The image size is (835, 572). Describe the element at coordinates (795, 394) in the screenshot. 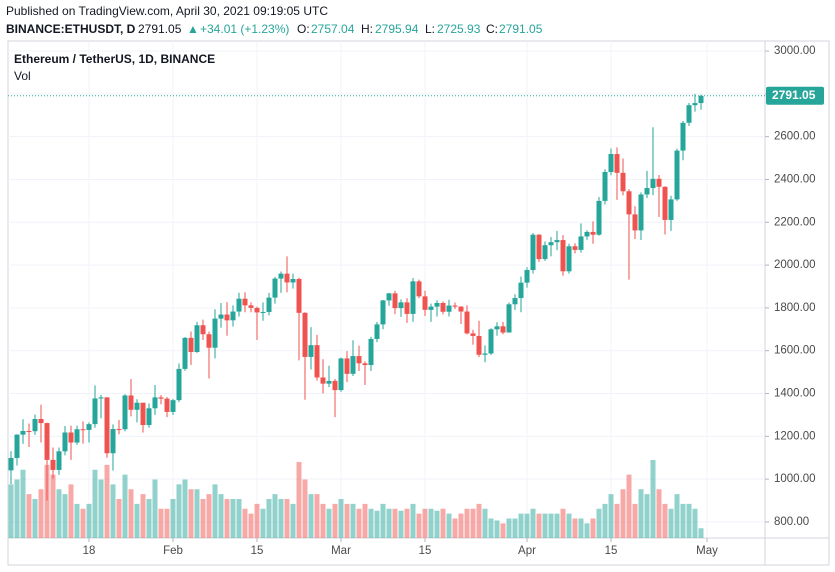

I see `y-tick-label: 1400.00` at that location.